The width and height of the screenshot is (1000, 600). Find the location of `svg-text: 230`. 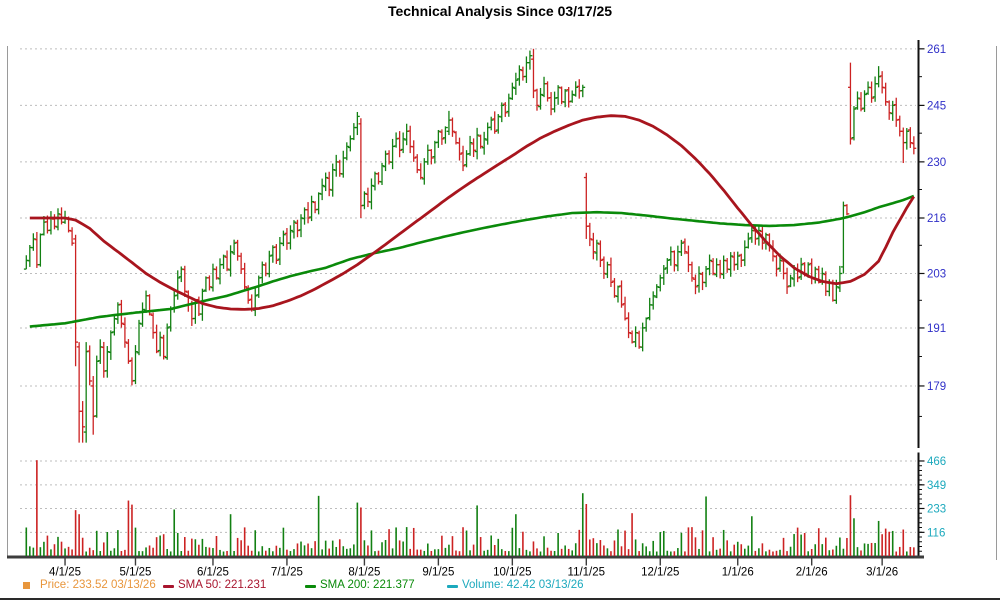

svg-text: 230 is located at coordinates (936, 163).